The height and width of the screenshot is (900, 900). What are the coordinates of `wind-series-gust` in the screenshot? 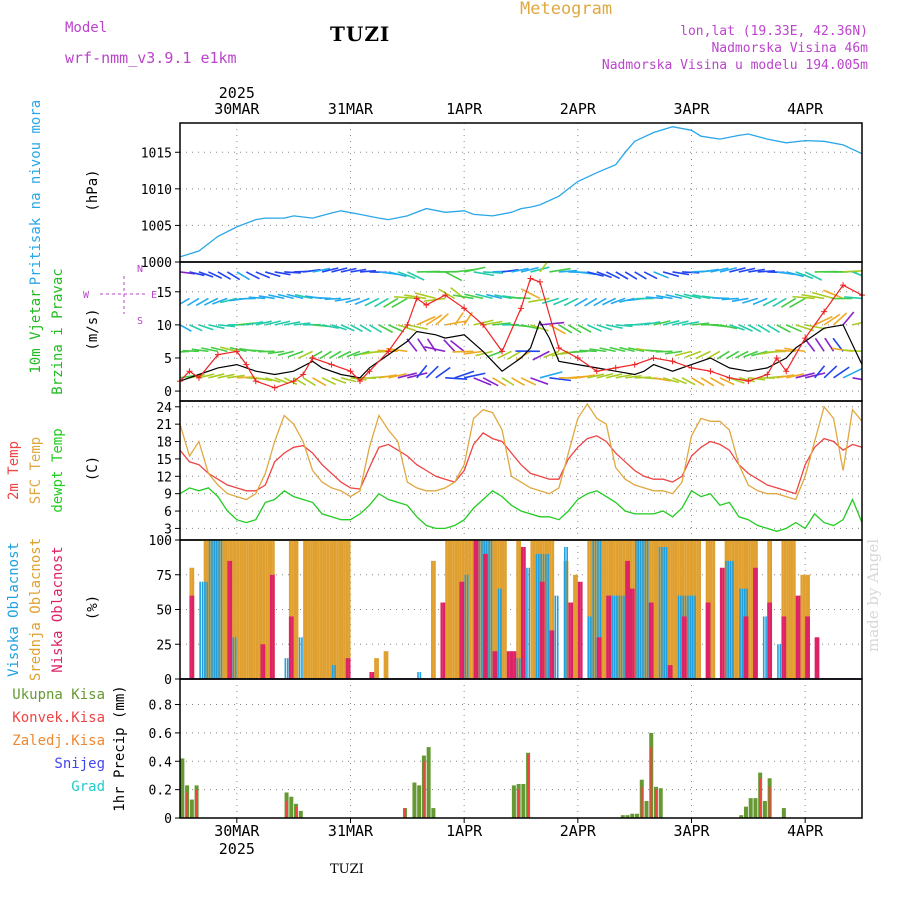 It's located at (521, 333).